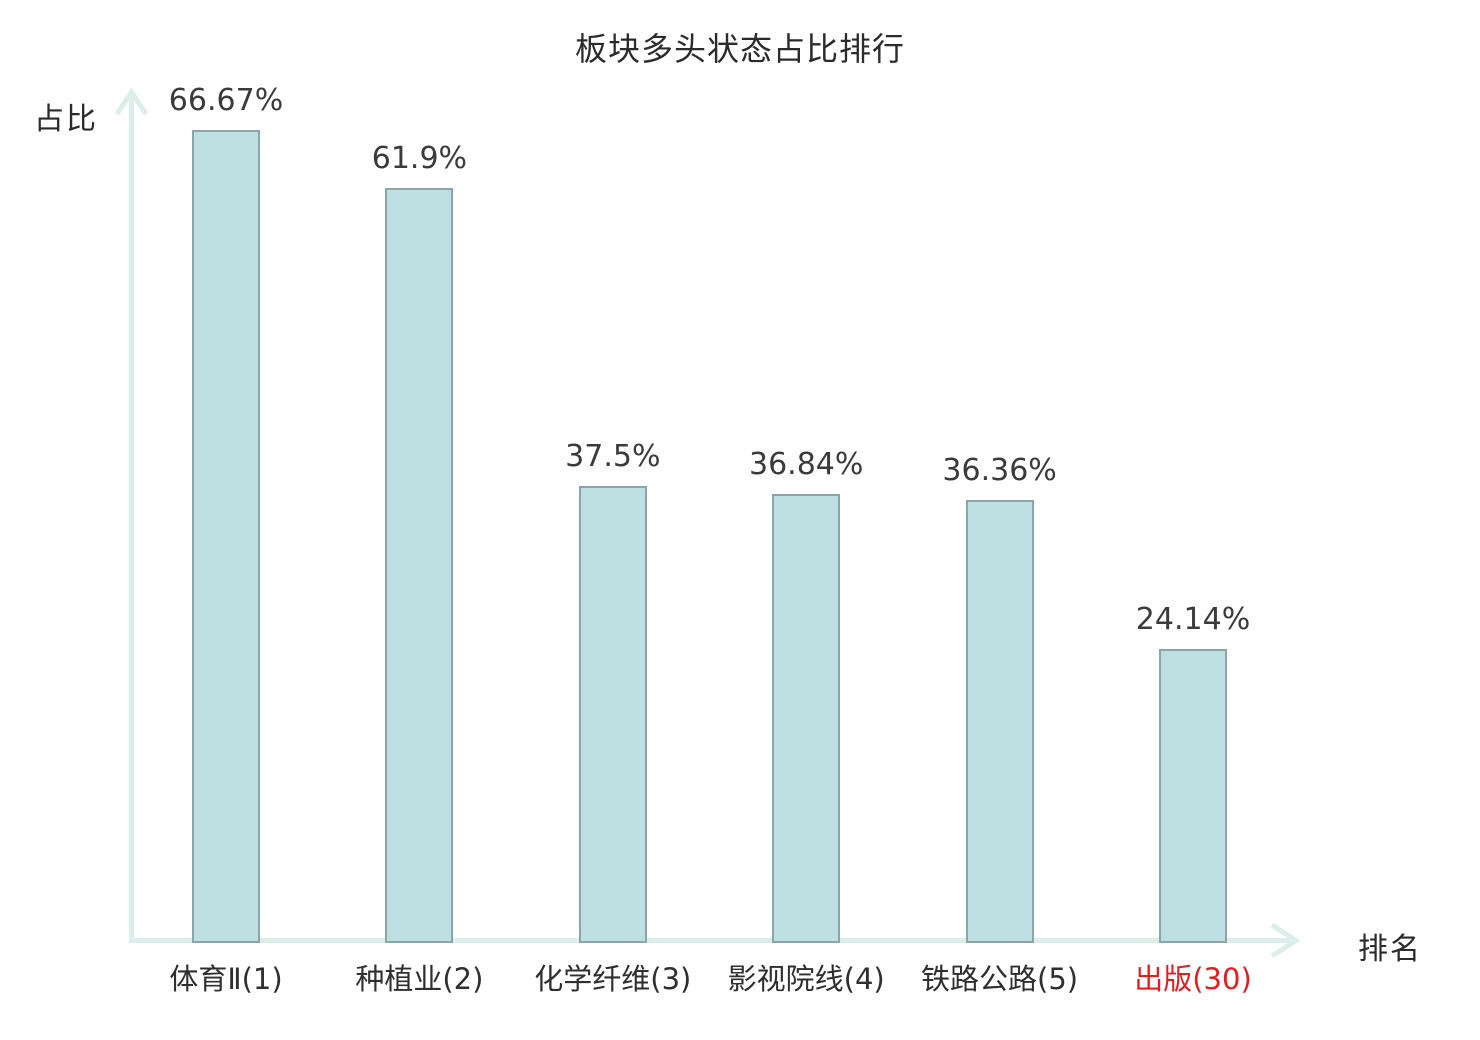 The width and height of the screenshot is (1480, 1040). Describe the element at coordinates (1193, 619) in the screenshot. I see `bar-value-label: 24.14%` at that location.